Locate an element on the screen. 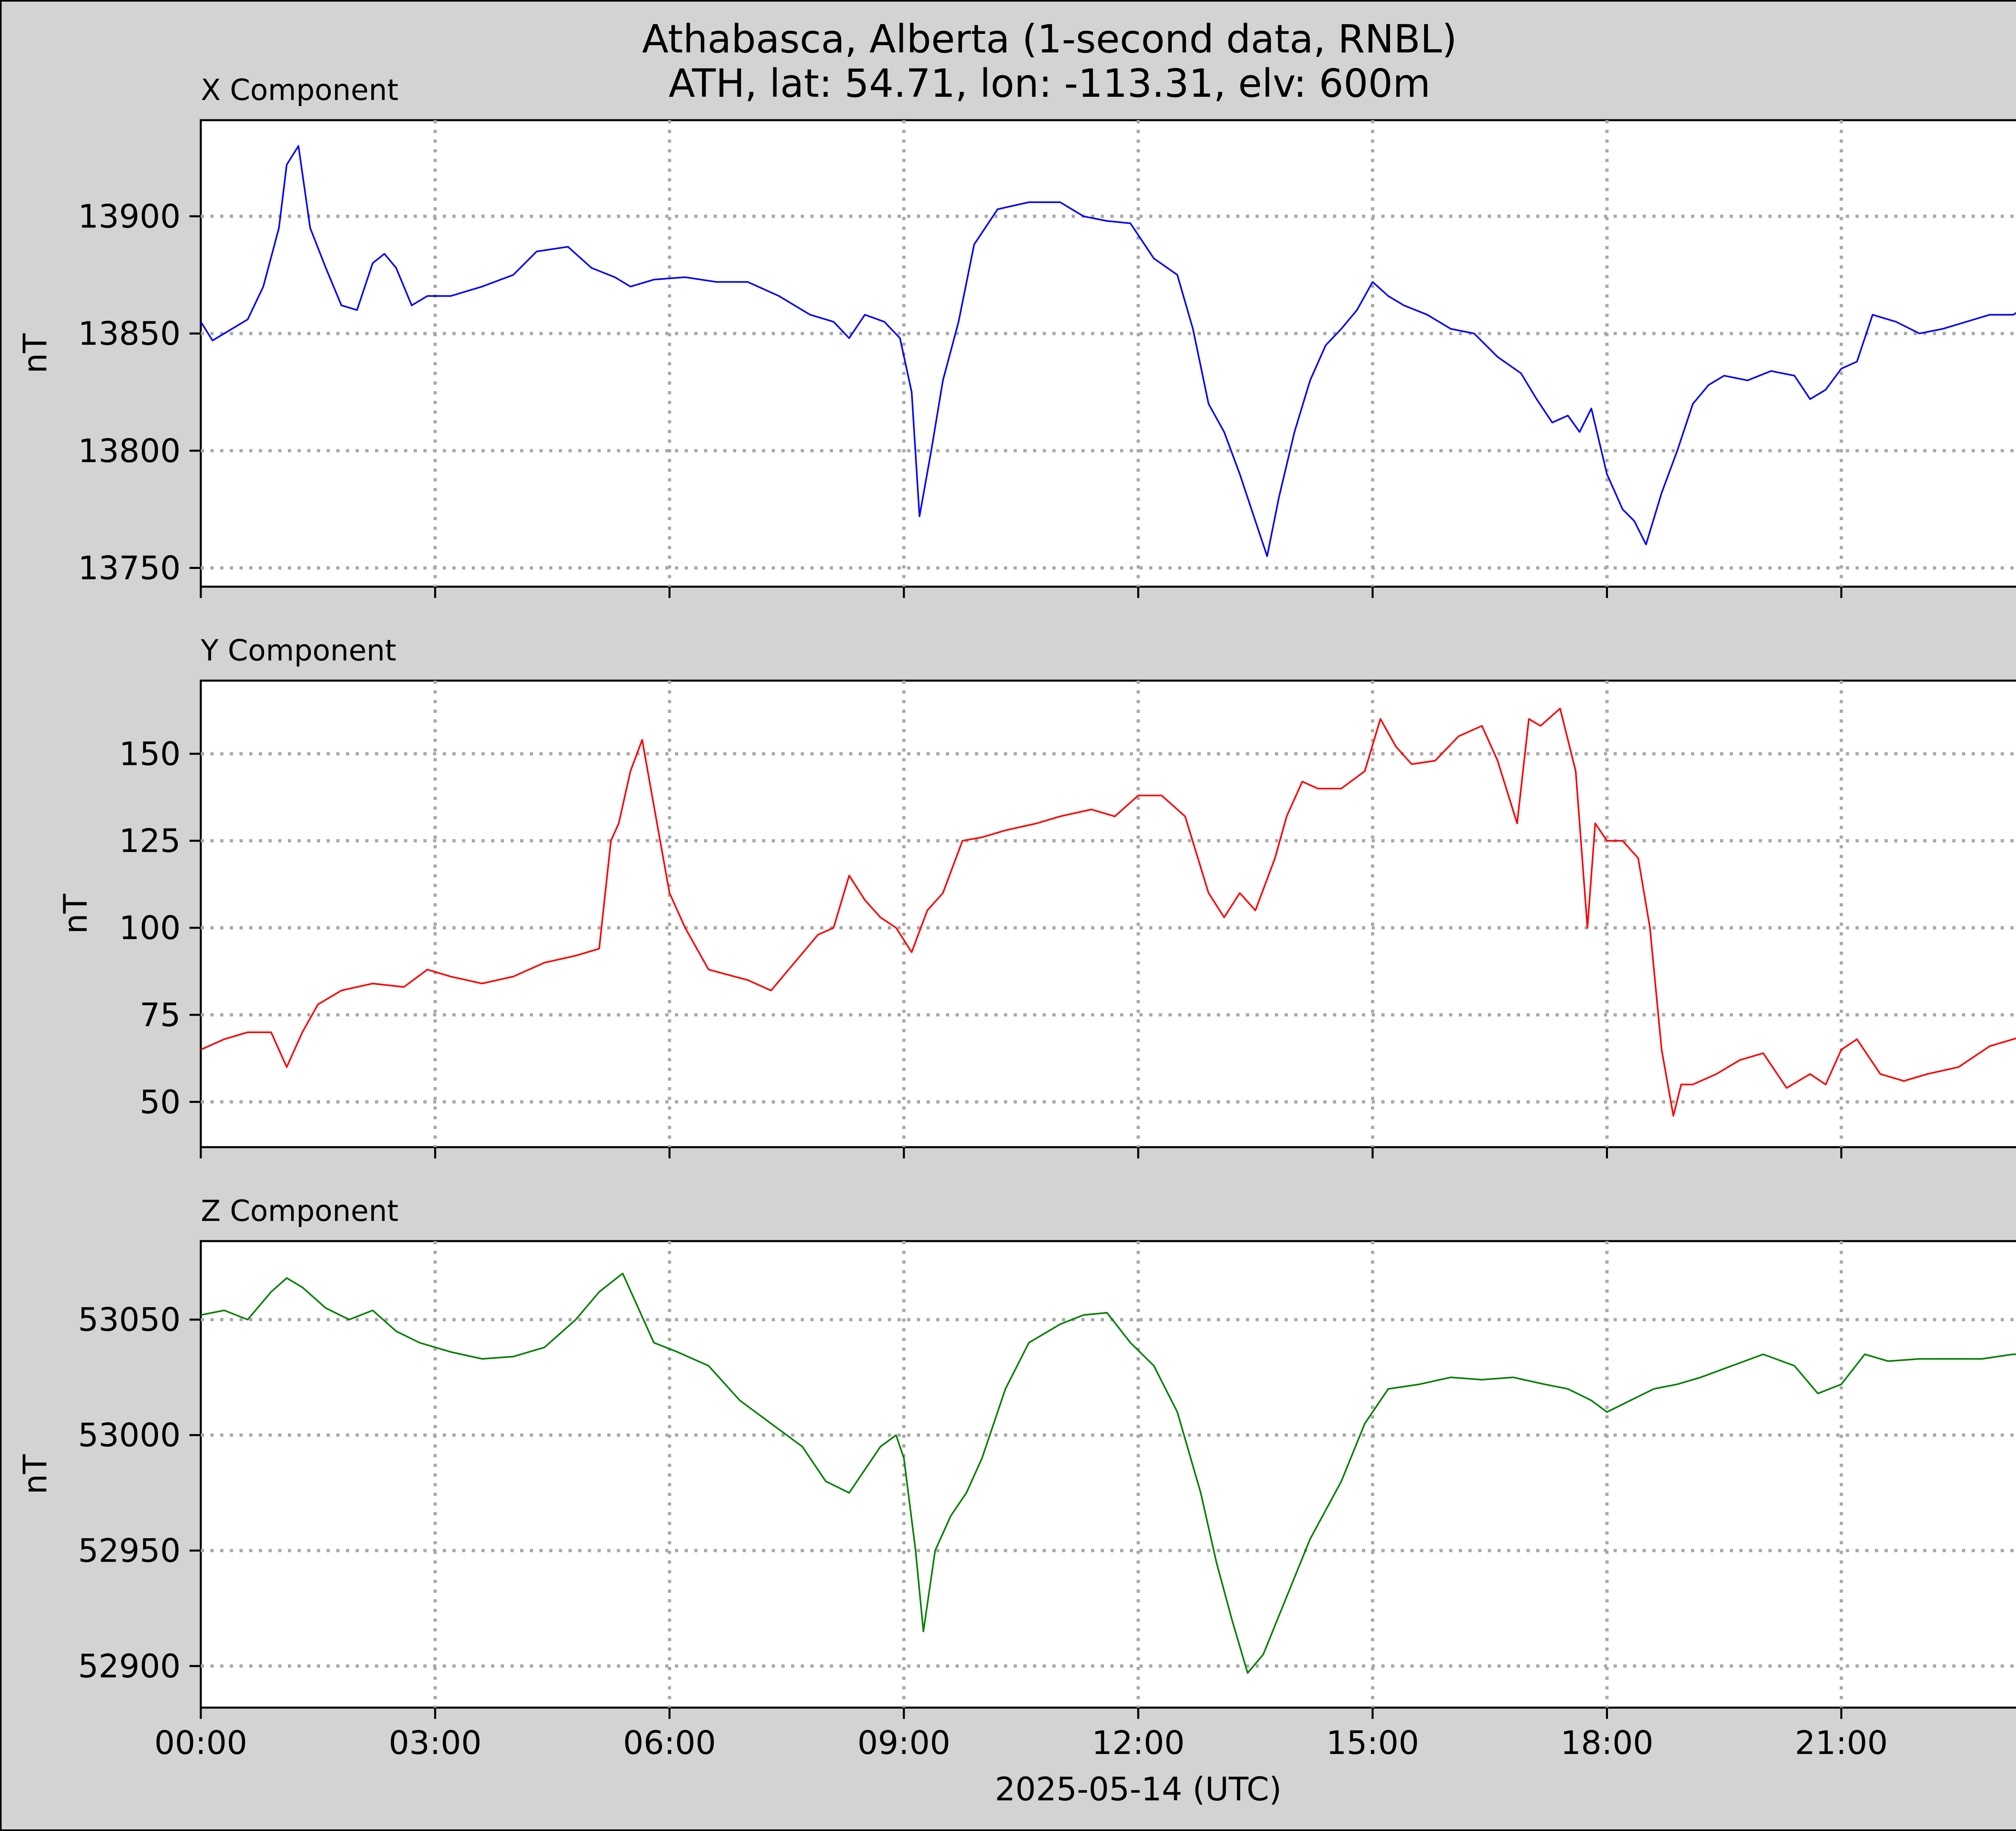 The height and width of the screenshot is (1831, 2016). y-tick-label: 13900 is located at coordinates (129, 216).